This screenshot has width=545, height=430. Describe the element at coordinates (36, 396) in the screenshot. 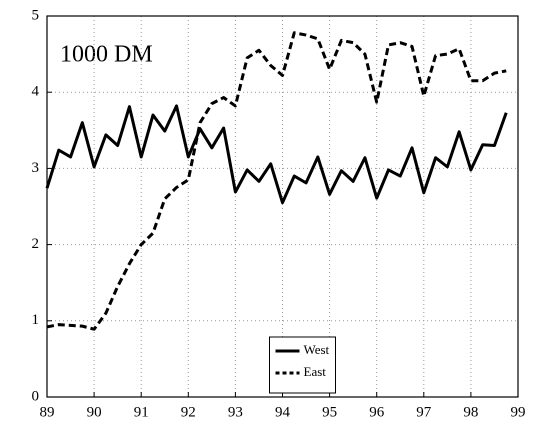

I see `y-tick-label: 0` at that location.